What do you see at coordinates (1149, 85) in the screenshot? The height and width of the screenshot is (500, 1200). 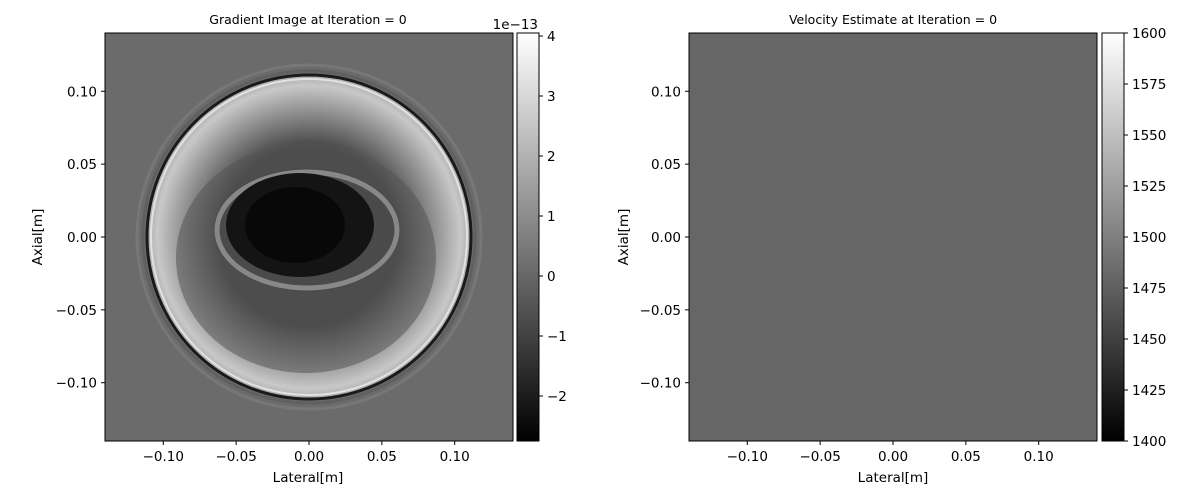 I see `colorbar-tick-label: 1575` at bounding box center [1149, 85].